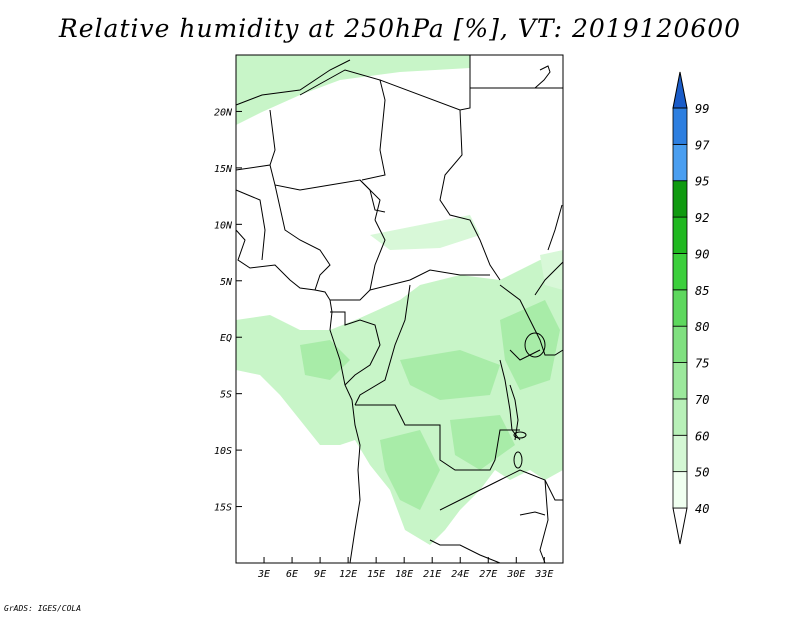 The height and width of the screenshot is (618, 800). Describe the element at coordinates (488, 574) in the screenshot. I see `lon-tick-label: 27E` at that location.